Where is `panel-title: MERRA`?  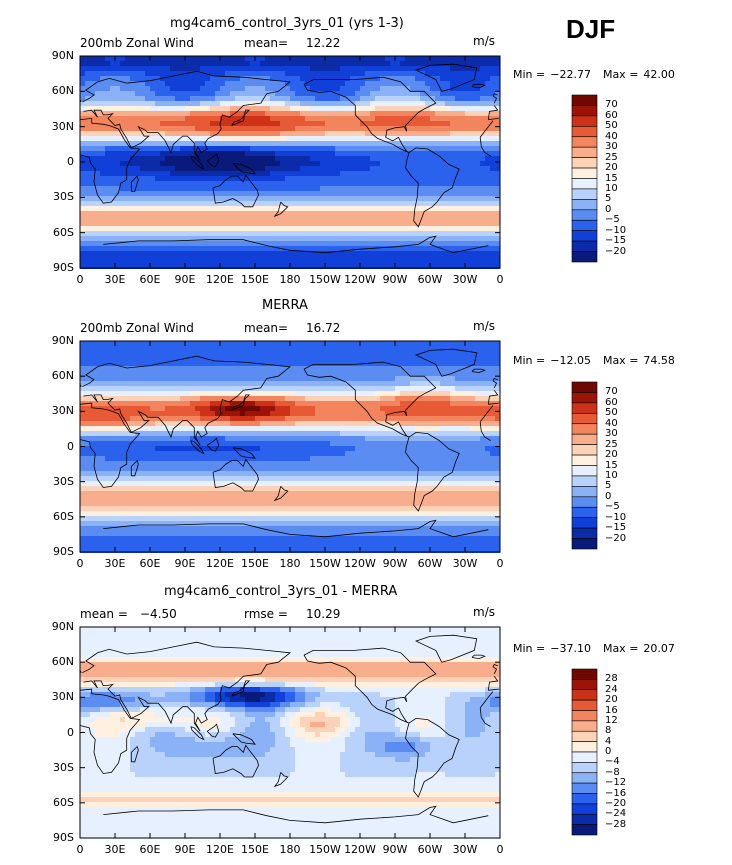
panel-title: MERRA is located at coordinates (285, 305).